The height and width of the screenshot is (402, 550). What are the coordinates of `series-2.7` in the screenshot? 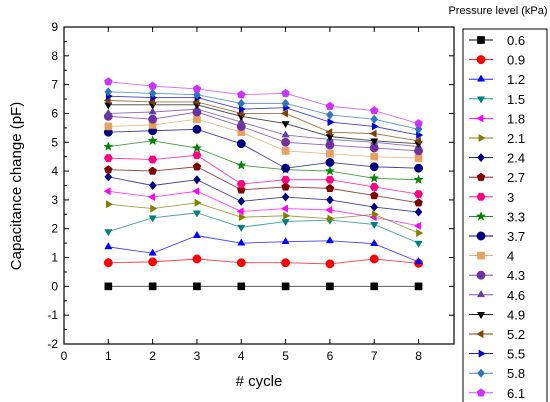 It's located at (263, 184).